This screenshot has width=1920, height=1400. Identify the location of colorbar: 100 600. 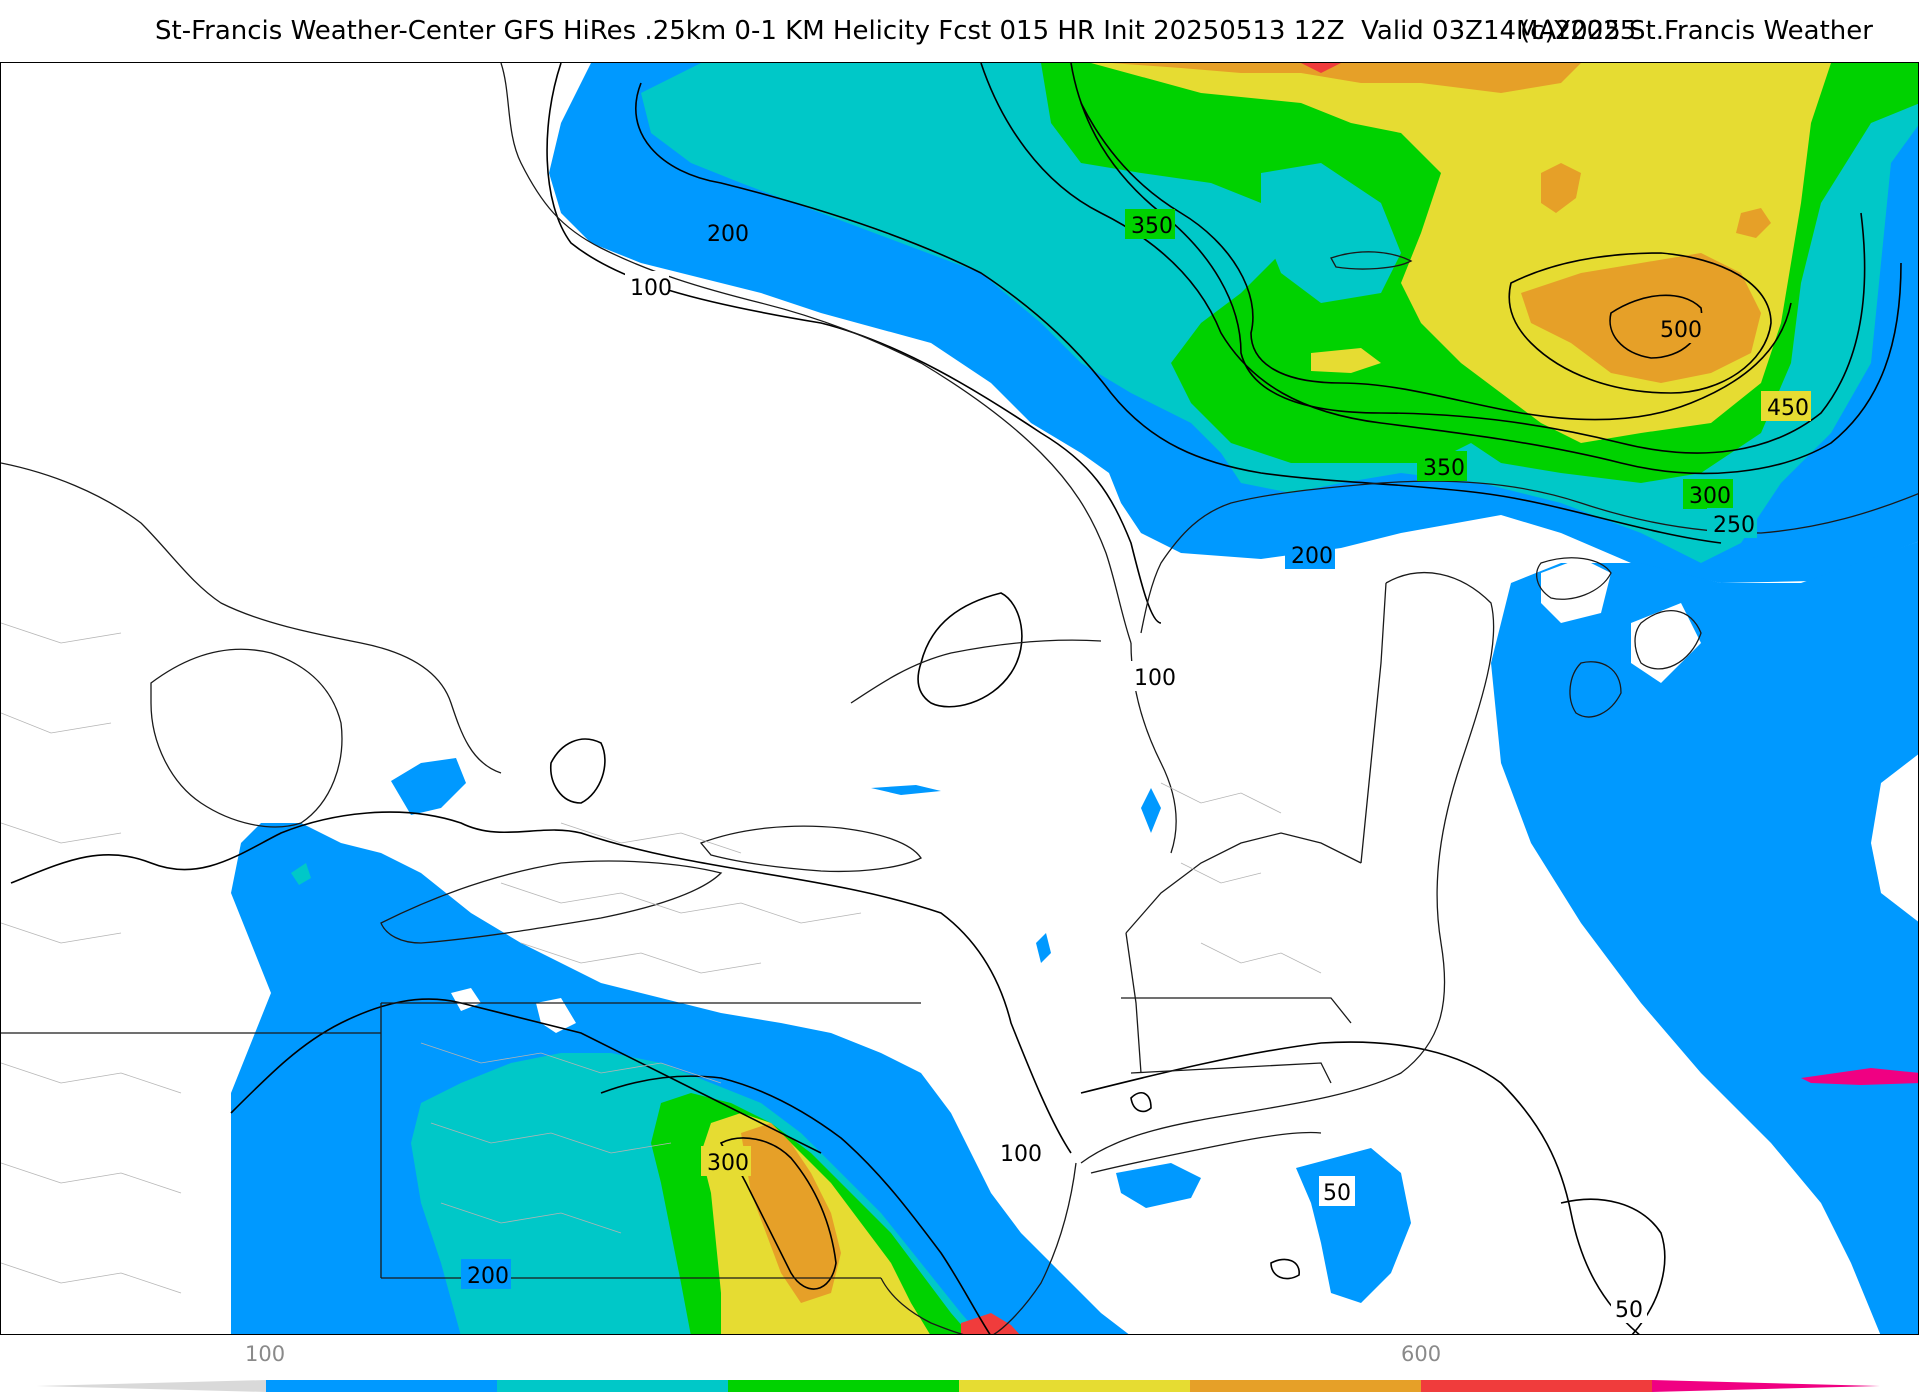
(960, 1370).